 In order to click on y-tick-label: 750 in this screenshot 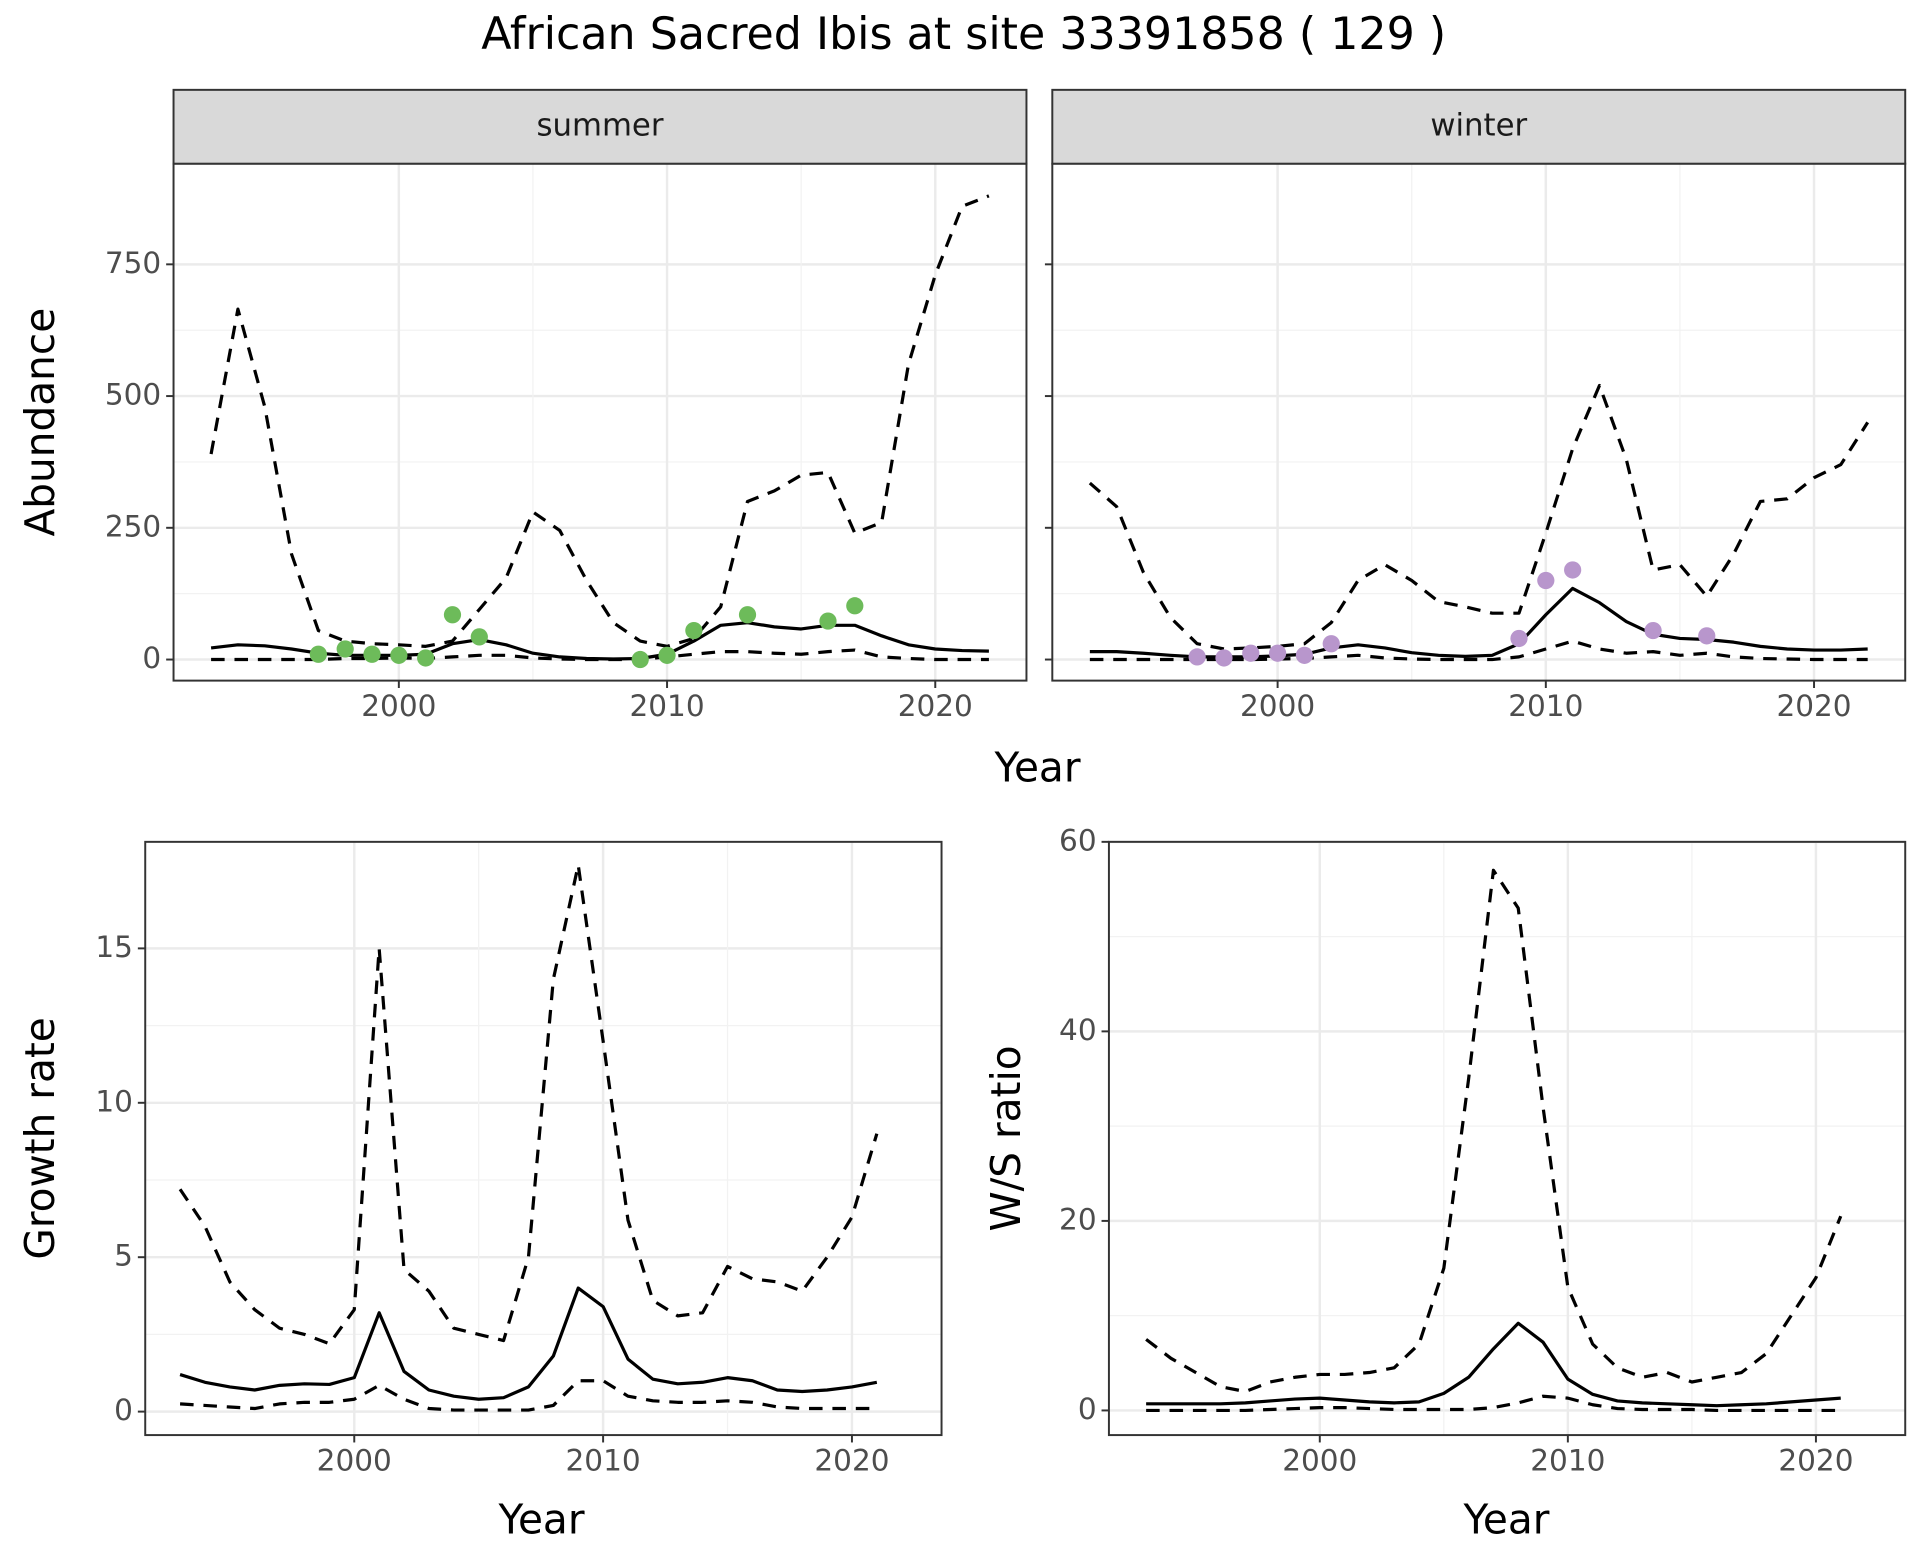, I will do `click(133, 263)`.